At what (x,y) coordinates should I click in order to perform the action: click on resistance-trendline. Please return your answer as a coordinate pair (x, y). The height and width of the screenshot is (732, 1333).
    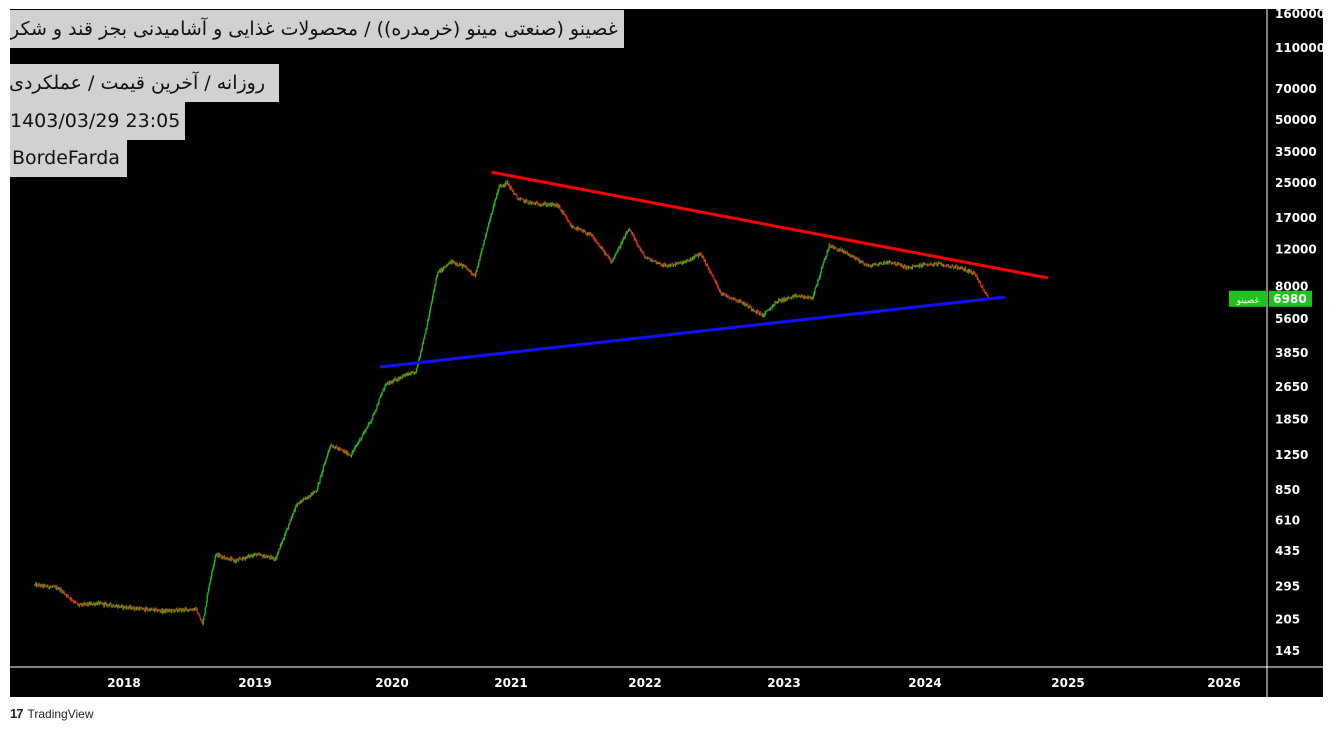
    Looking at the image, I should click on (770, 225).